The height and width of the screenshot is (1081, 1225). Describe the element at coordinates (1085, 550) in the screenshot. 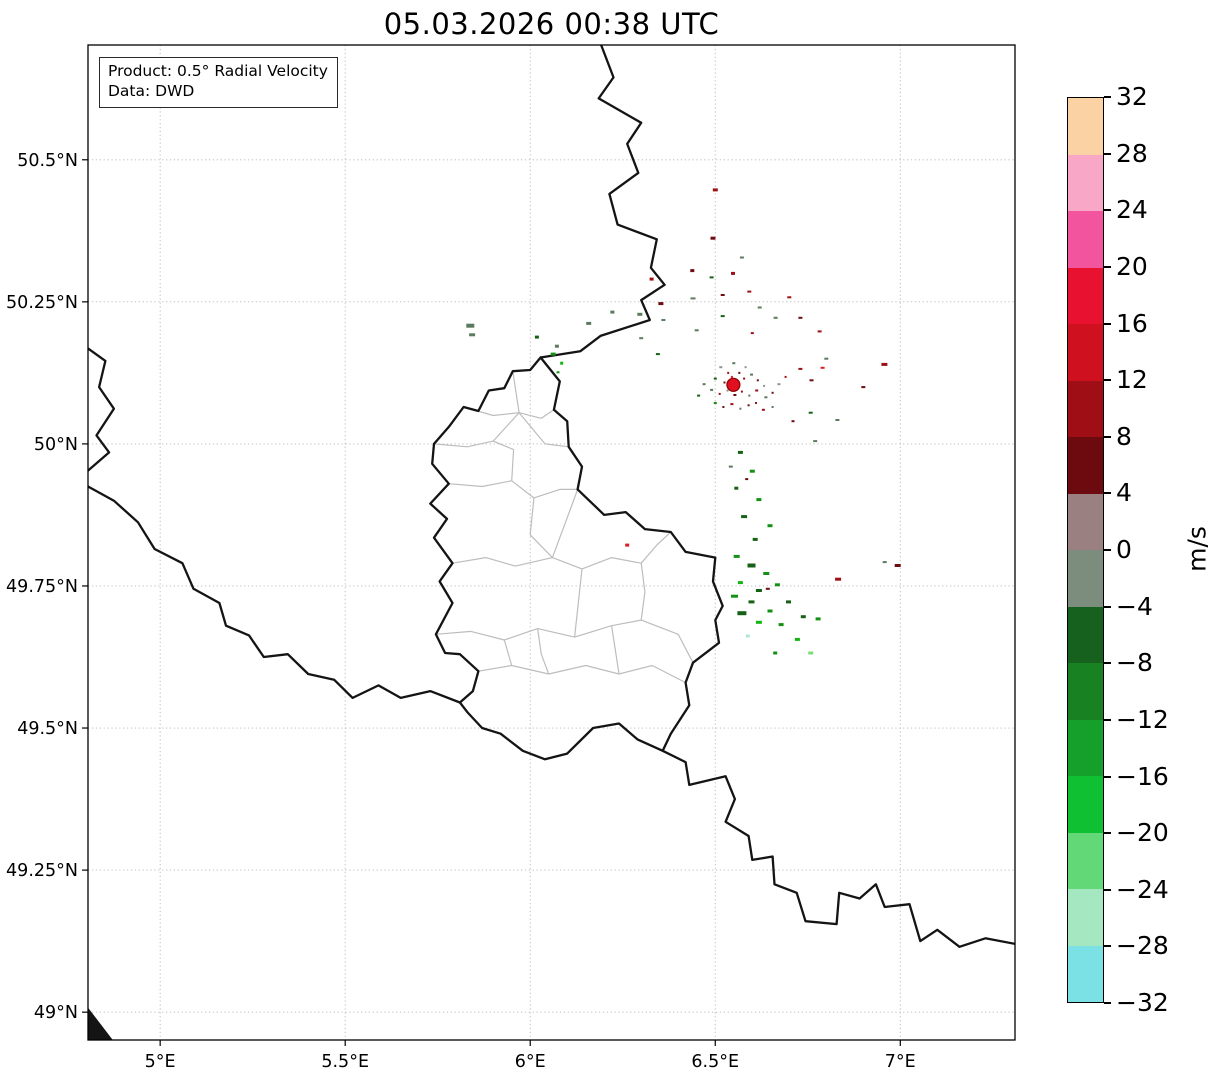

I see `colorbar` at that location.